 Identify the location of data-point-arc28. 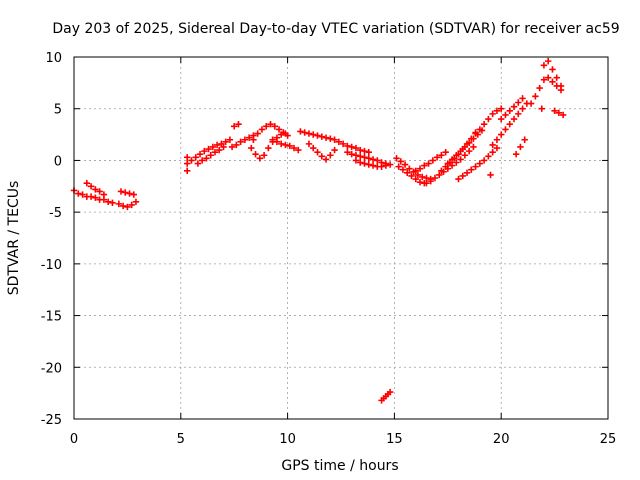
(490, 175).